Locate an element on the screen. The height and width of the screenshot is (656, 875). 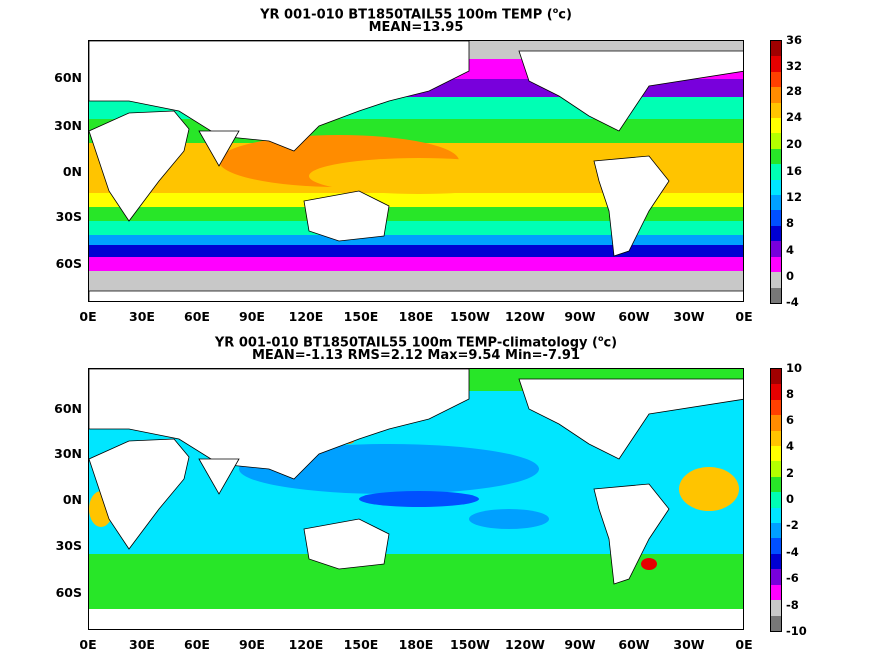
bottom-xlabel: 150E is located at coordinates (361, 644).